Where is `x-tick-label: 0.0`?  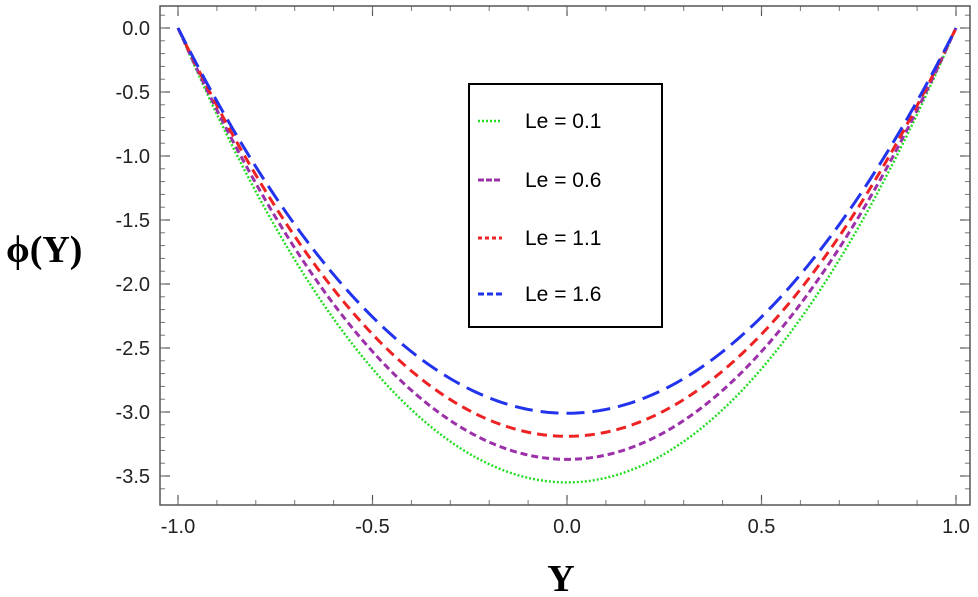
x-tick-label: 0.0 is located at coordinates (567, 527).